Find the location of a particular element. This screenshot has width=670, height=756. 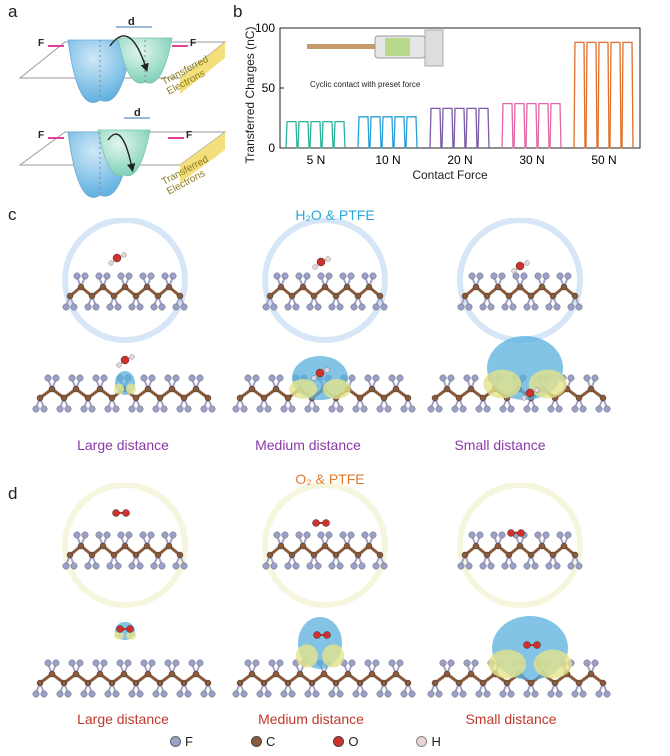

d-oxygen-bottom-large is located at coordinates (125, 629).